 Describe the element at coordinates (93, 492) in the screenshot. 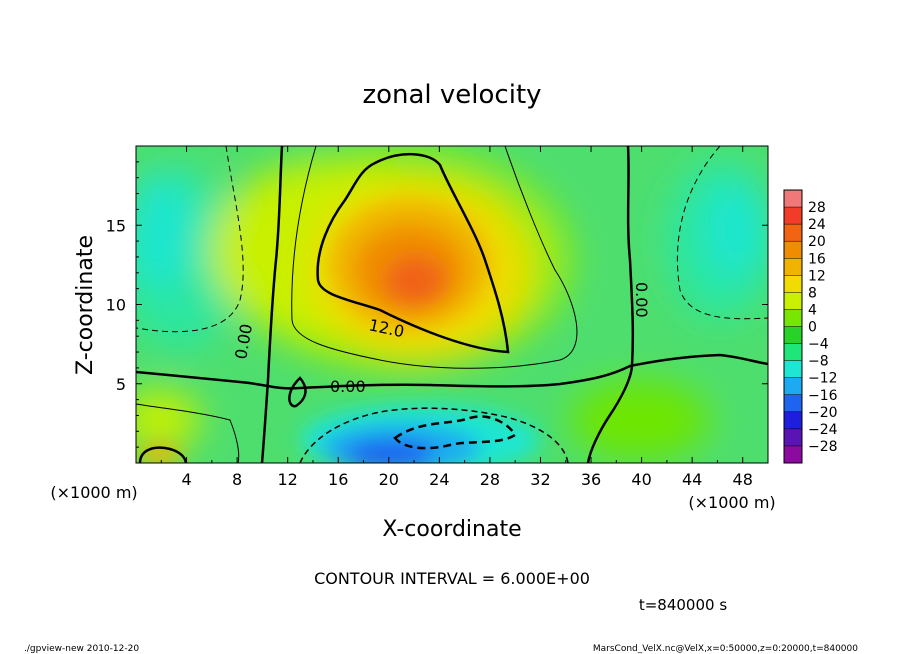

I see `x-unit-label-left: (×1000 m)` at that location.